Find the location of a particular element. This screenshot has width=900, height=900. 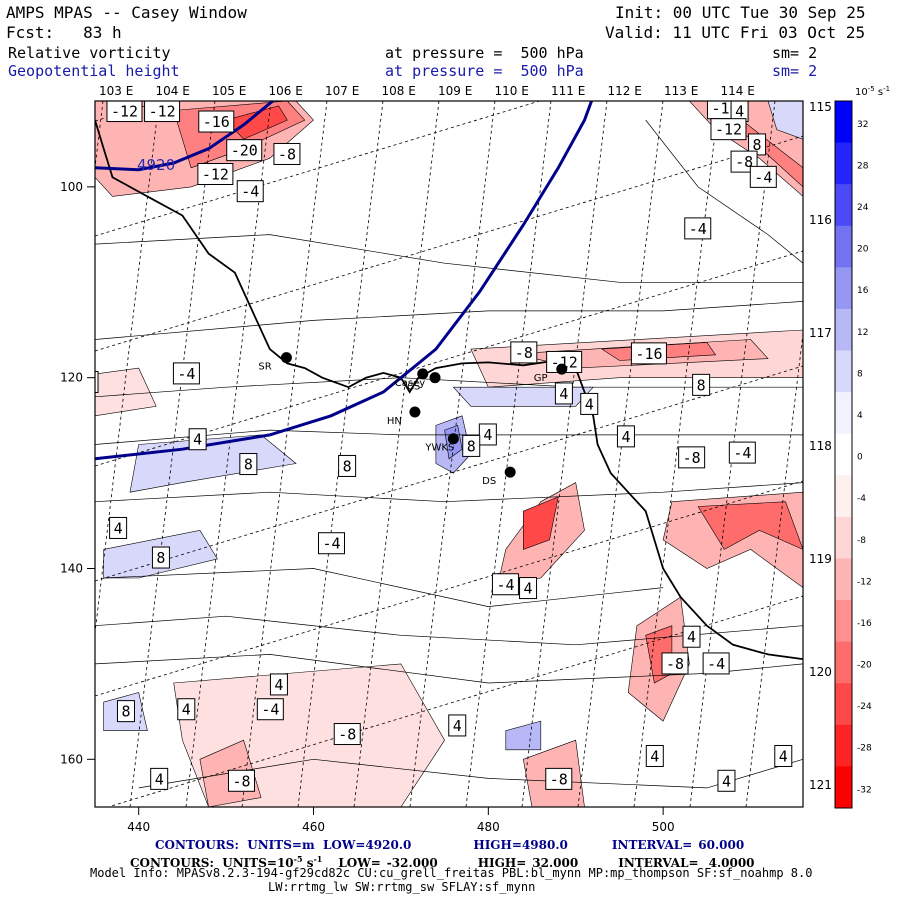

y-tick-label-0: 100 is located at coordinates (71, 187).